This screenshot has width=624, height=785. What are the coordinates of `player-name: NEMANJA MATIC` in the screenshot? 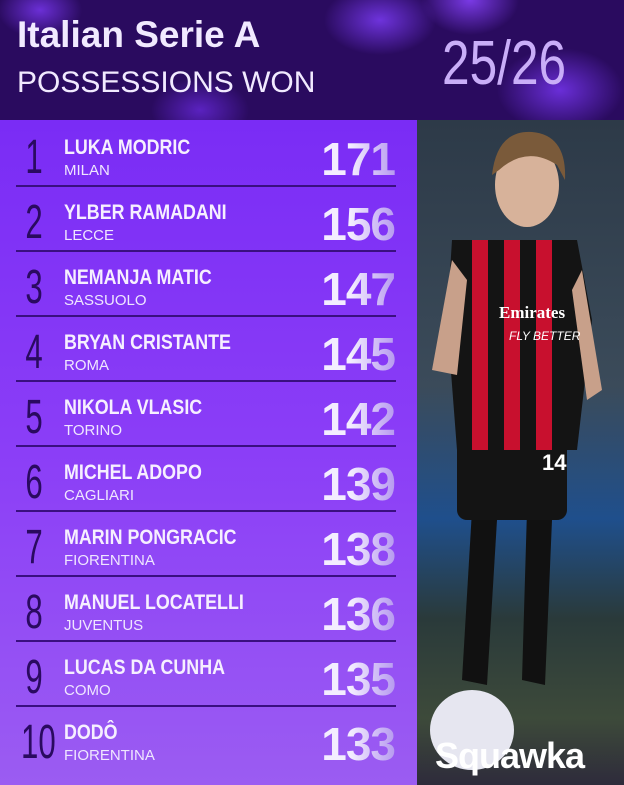 It's located at (138, 277).